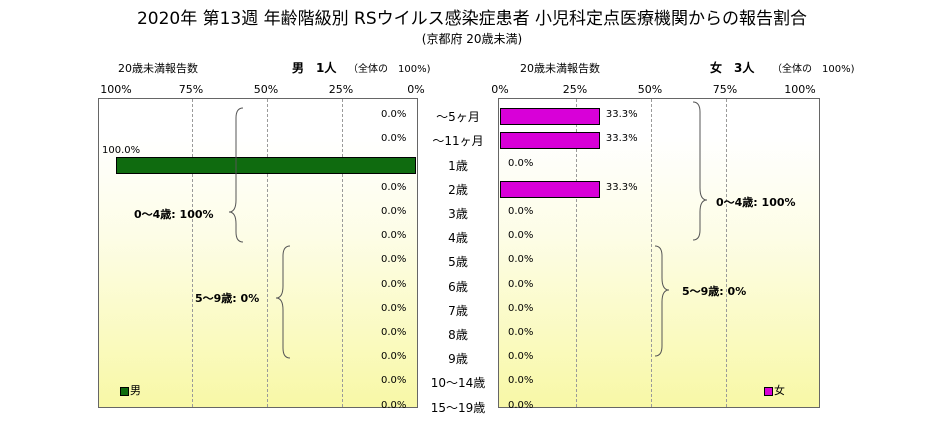 The width and height of the screenshot is (944, 443). I want to click on age-category-label: 〜11ヶ月, so click(458, 141).